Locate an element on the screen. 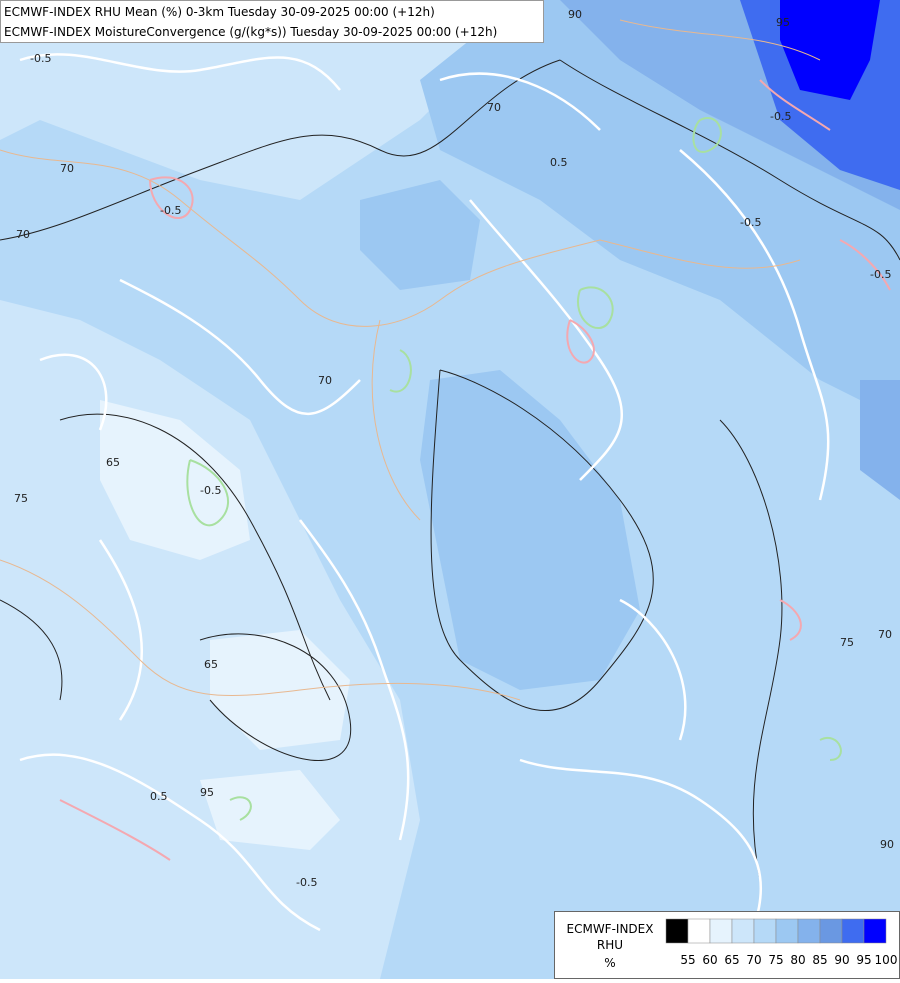 This screenshot has height=983, width=900. legend-tick-label: 60 is located at coordinates (709, 960).